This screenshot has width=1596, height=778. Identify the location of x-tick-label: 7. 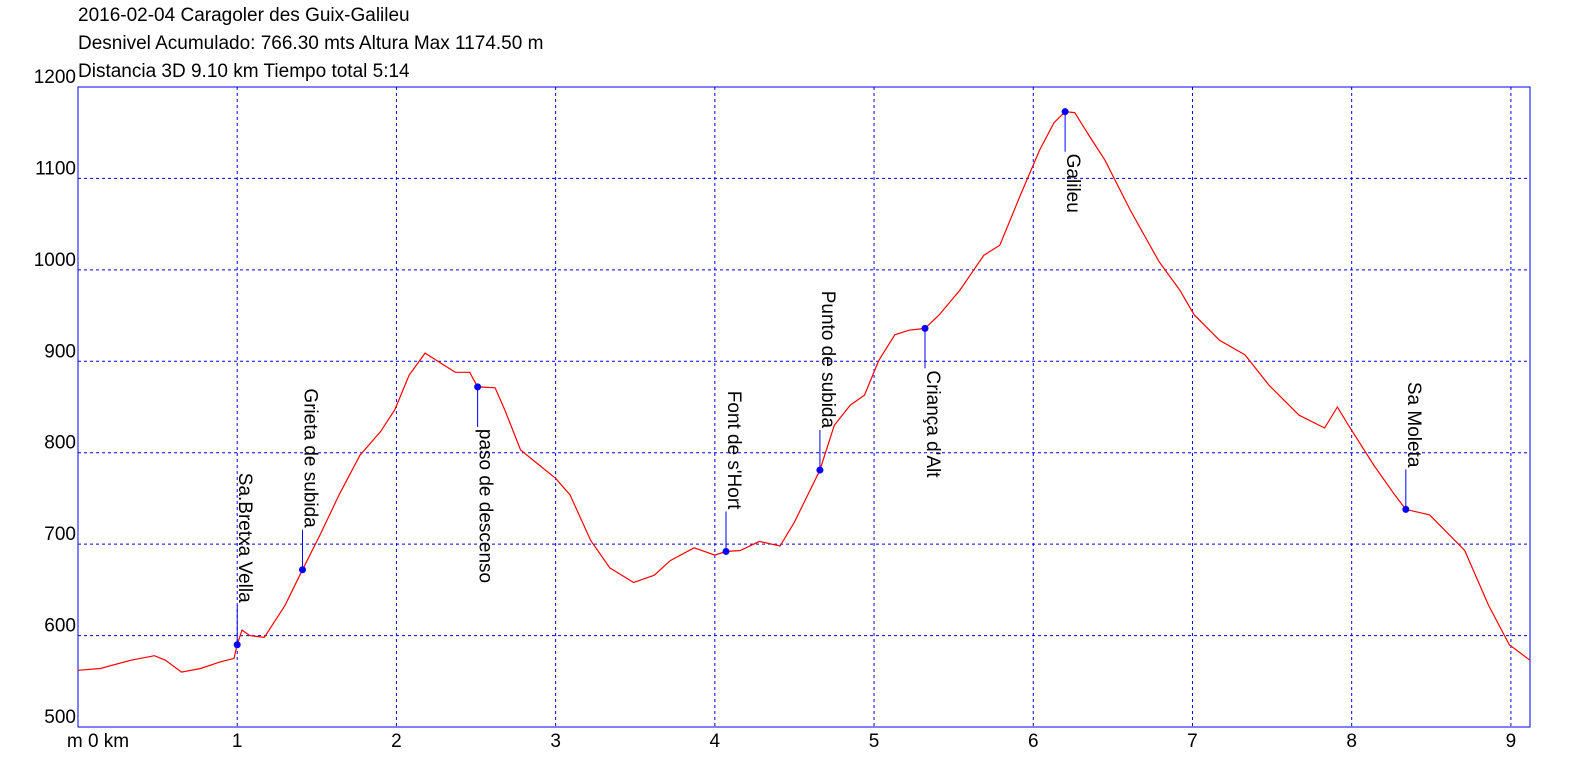
(1192, 741).